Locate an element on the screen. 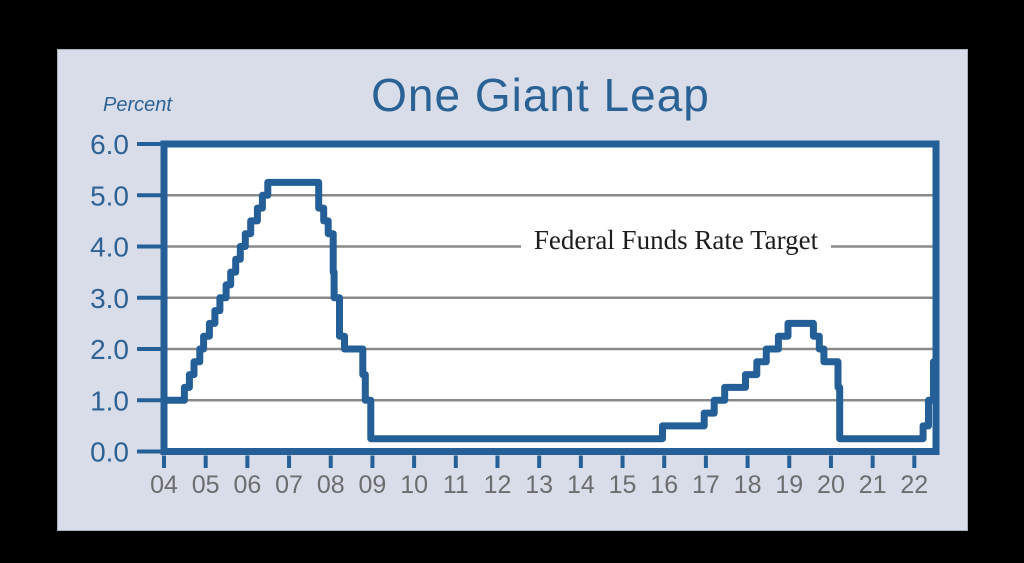 This screenshot has width=1024, height=563. x-tick-label-17: 17 is located at coordinates (706, 485).